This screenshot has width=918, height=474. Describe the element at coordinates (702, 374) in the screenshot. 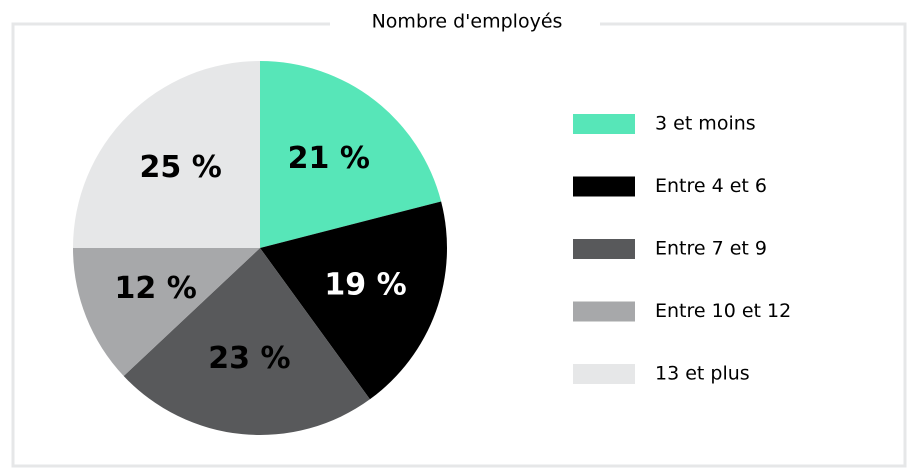

I see `legend-label: 13 et plus` at that location.